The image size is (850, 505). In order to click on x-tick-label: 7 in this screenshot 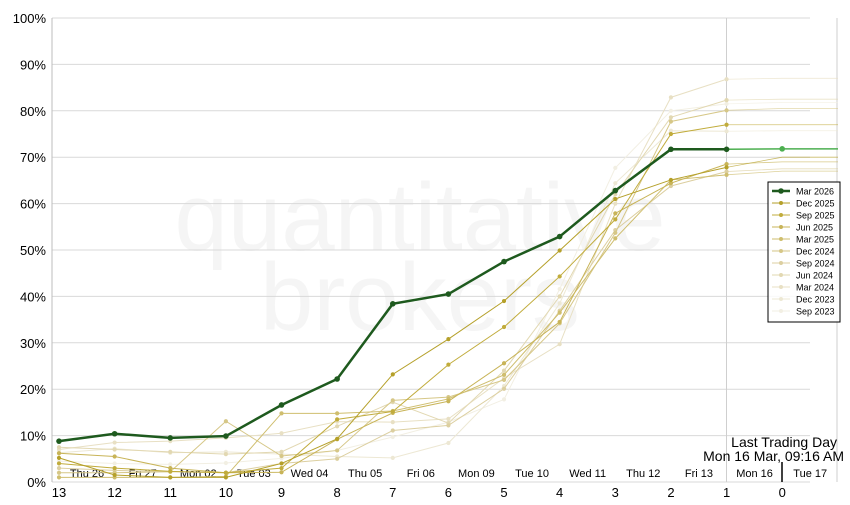, I will do `click(392, 492)`.